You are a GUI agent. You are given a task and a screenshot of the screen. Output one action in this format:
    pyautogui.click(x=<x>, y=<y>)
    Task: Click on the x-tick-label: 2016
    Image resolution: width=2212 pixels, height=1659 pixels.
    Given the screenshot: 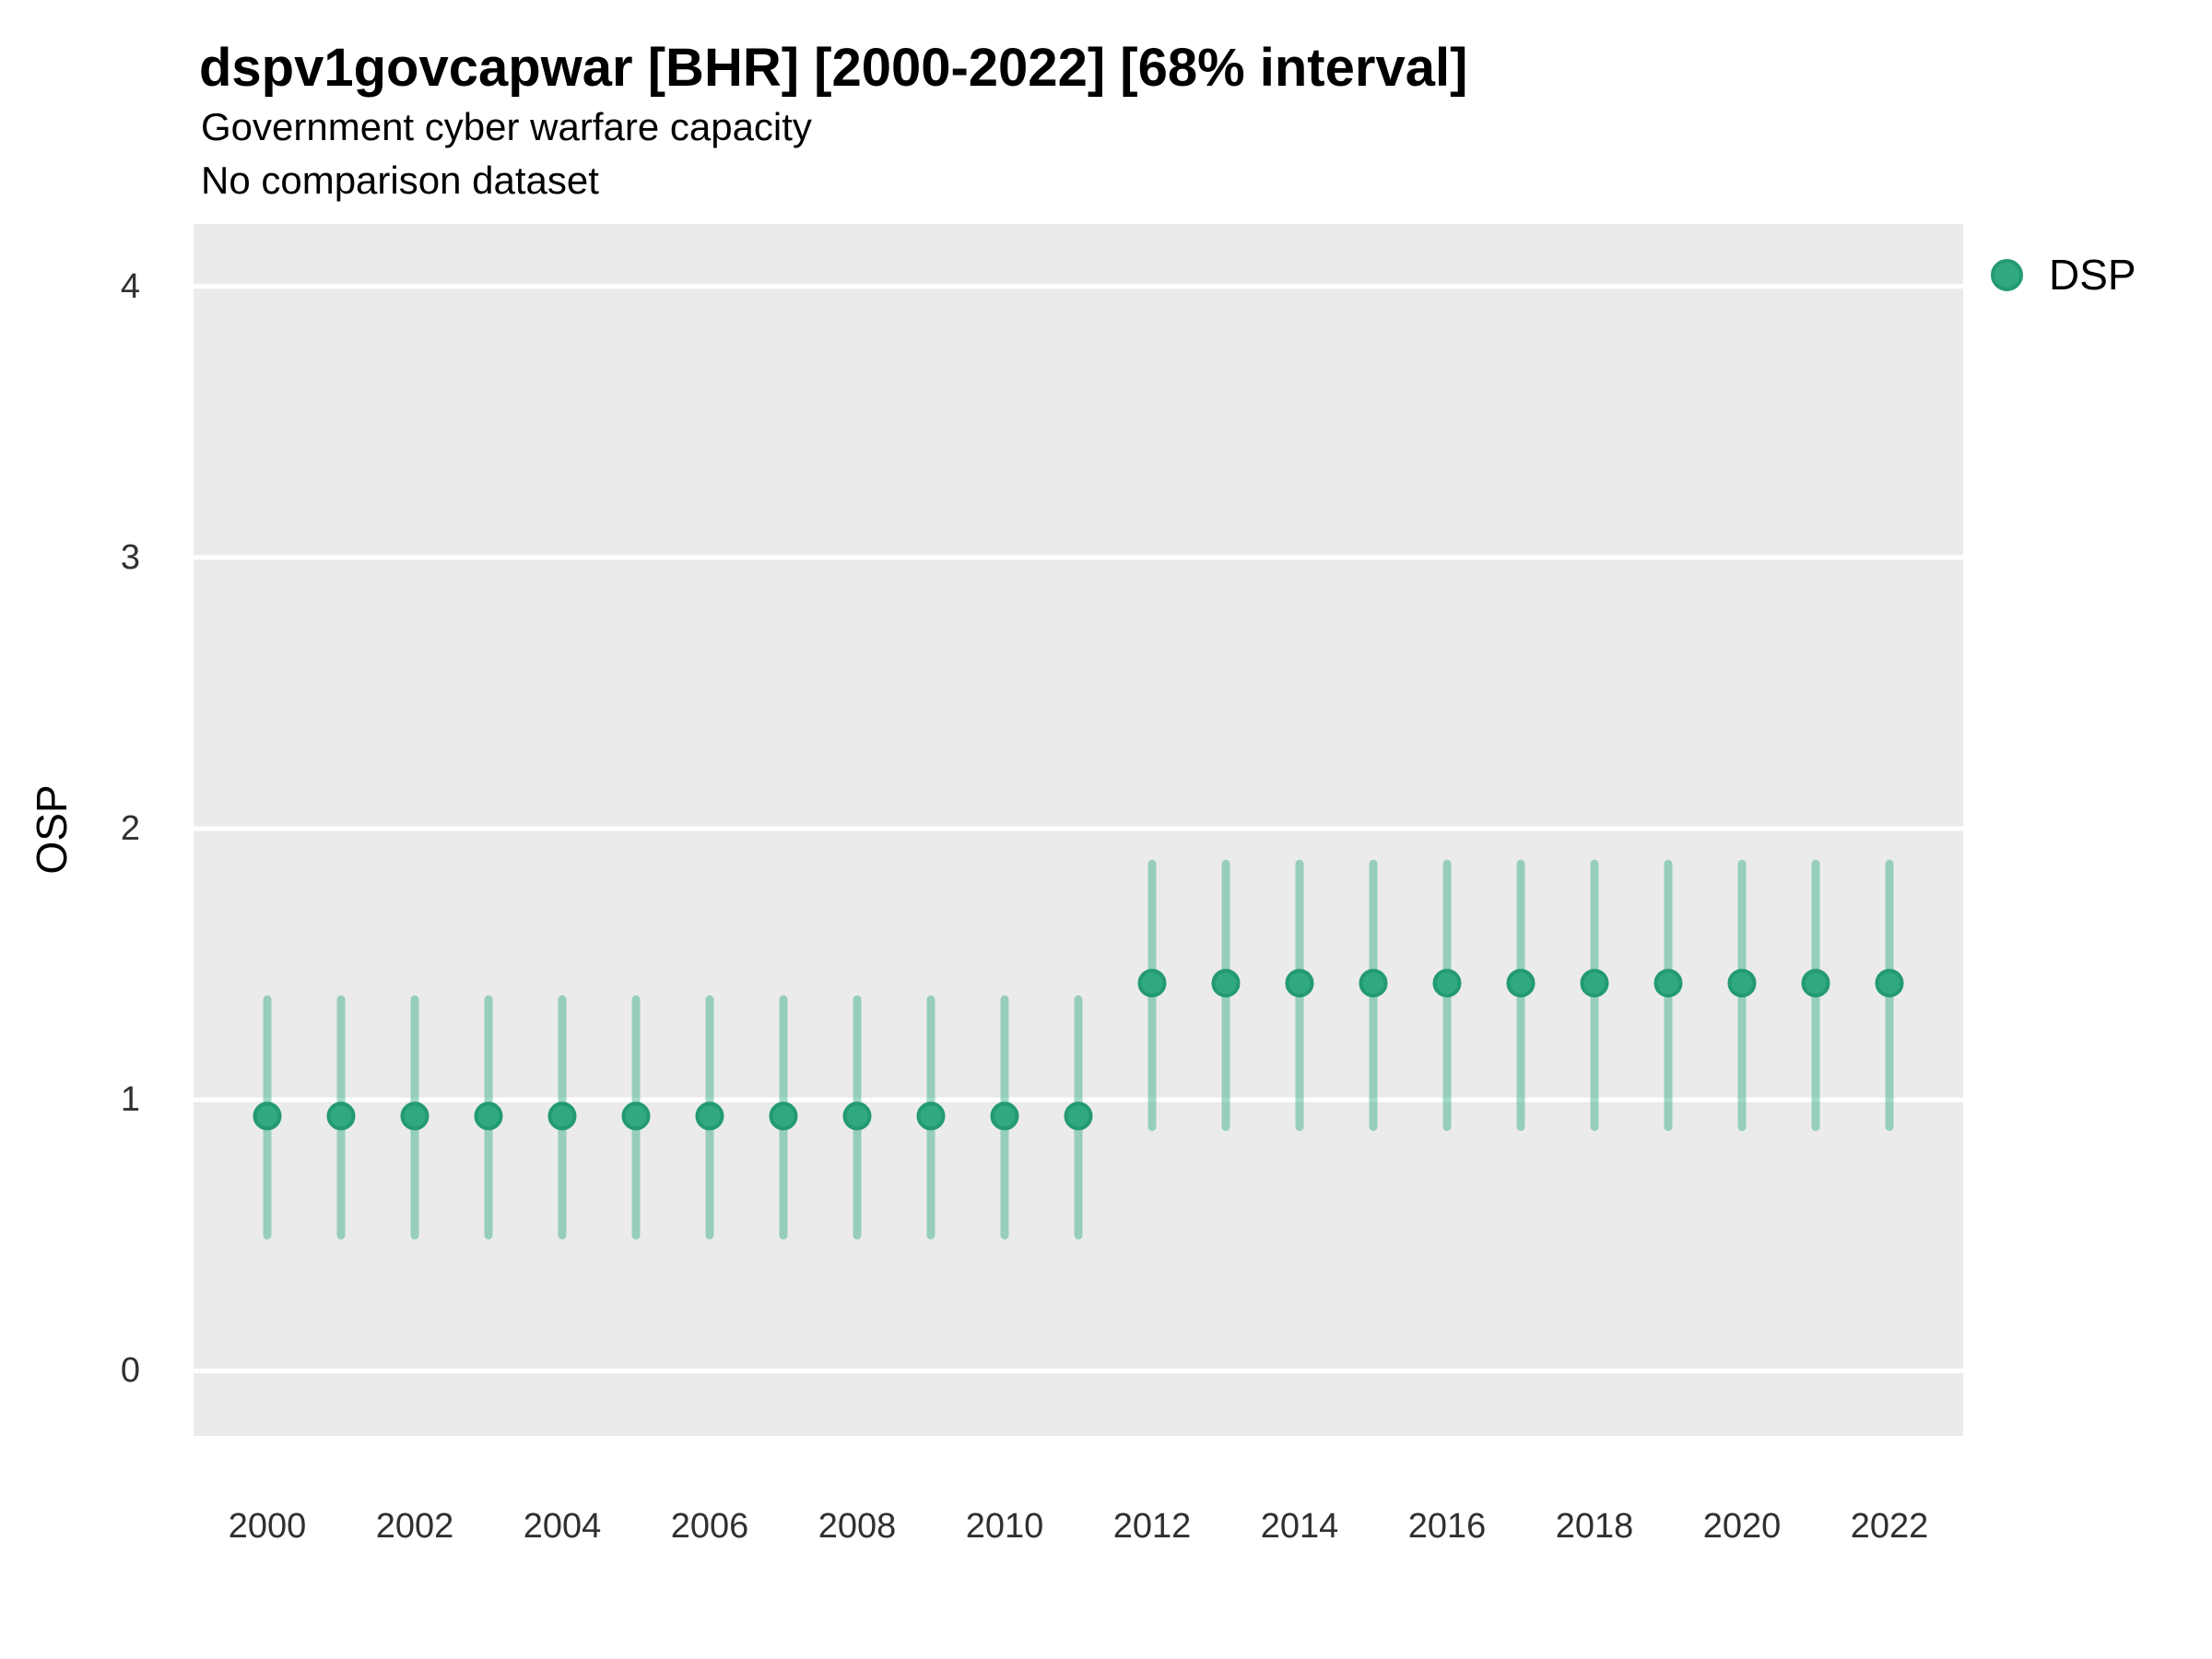 What is the action you would take?
    pyautogui.click(x=1447, y=1526)
    